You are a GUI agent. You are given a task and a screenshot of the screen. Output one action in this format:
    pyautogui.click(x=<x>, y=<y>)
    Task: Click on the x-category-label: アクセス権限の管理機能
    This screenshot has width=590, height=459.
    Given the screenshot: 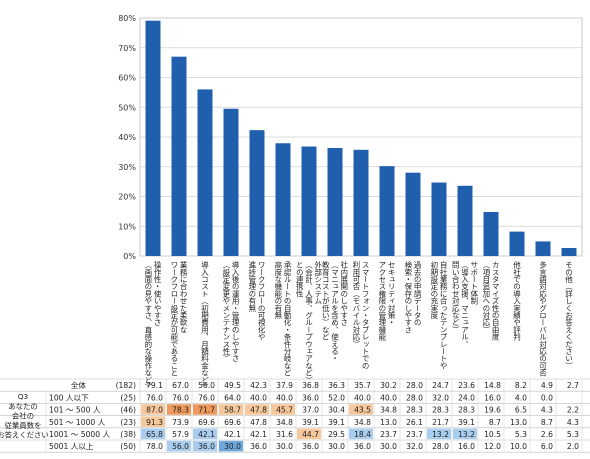 What is the action you would take?
    pyautogui.click(x=382, y=301)
    